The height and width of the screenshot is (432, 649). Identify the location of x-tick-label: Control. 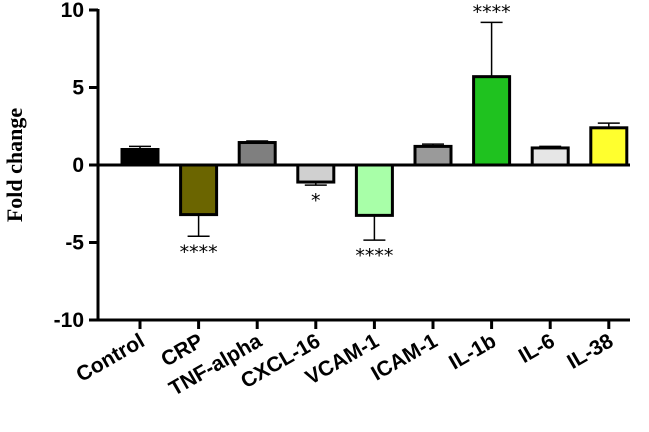
(110, 357).